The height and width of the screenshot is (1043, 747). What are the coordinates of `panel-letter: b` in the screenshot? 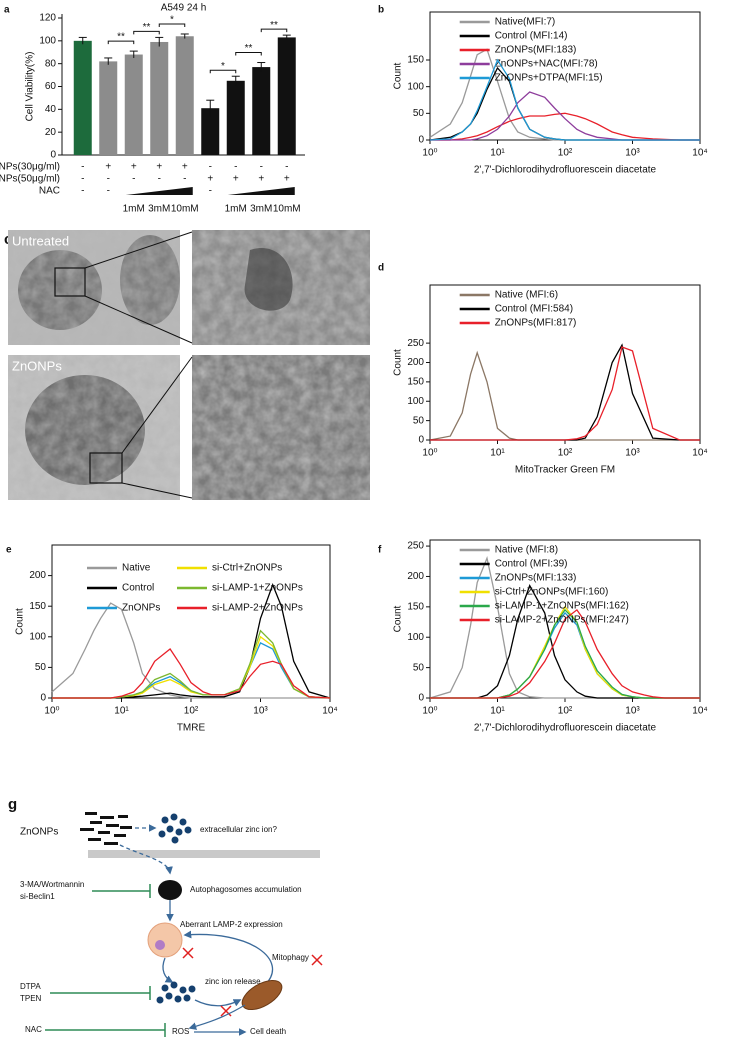 It's located at (381, 10).